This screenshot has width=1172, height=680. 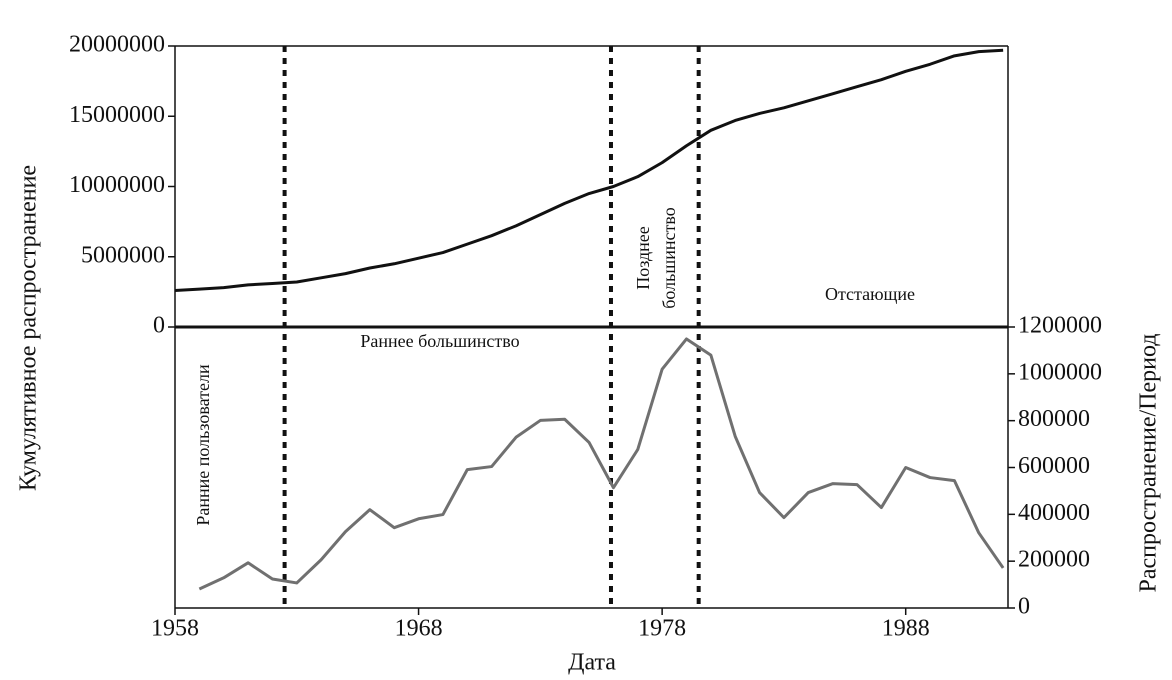 I want to click on y2-tick-label: 200000, so click(x=1054, y=560).